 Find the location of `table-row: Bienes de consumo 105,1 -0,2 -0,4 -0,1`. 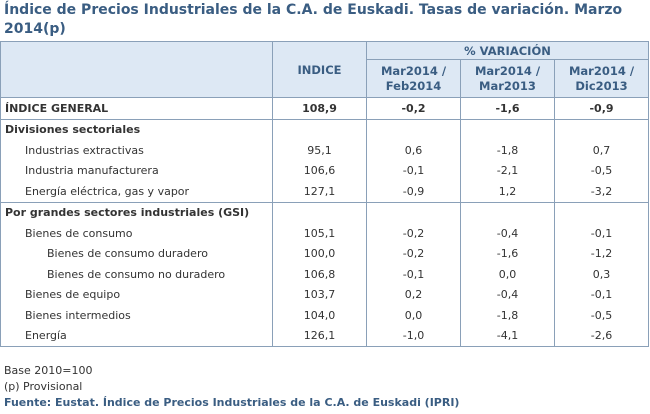

table-row: Bienes de consumo 105,1 -0,2 -0,4 -0,1 is located at coordinates (324, 233).